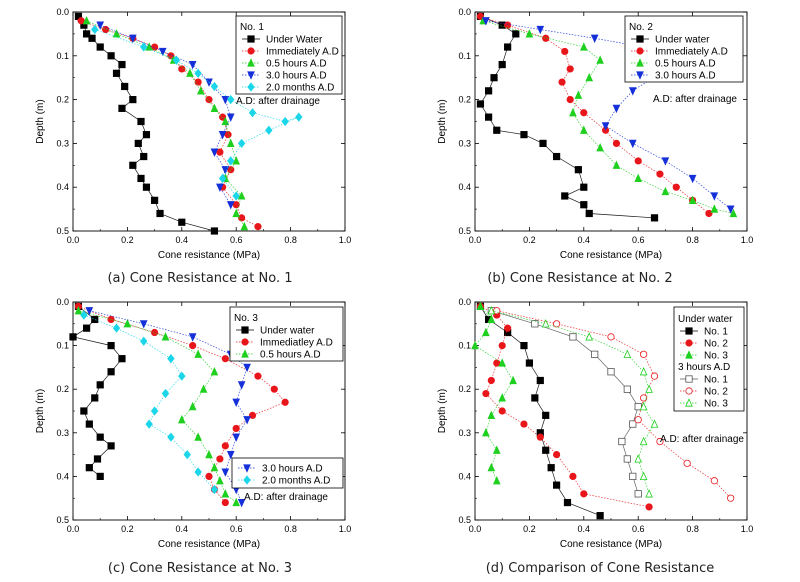  What do you see at coordinates (286, 334) in the screenshot?
I see `legend-box` at bounding box center [286, 334].